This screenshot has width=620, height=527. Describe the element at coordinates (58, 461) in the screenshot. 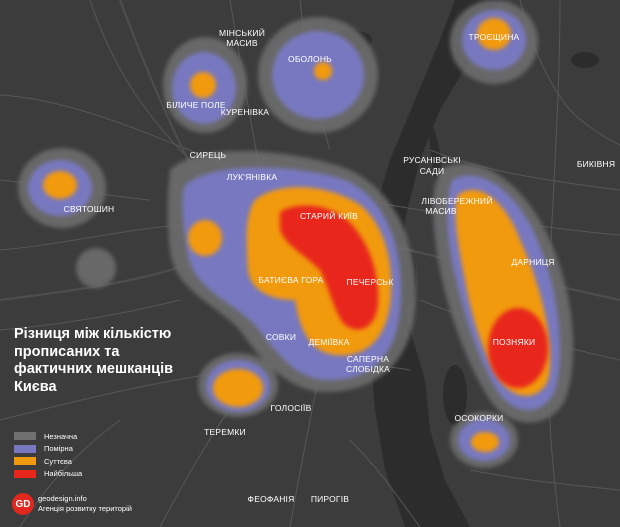

I see `legend-label-significant: Суттєва` at that location.